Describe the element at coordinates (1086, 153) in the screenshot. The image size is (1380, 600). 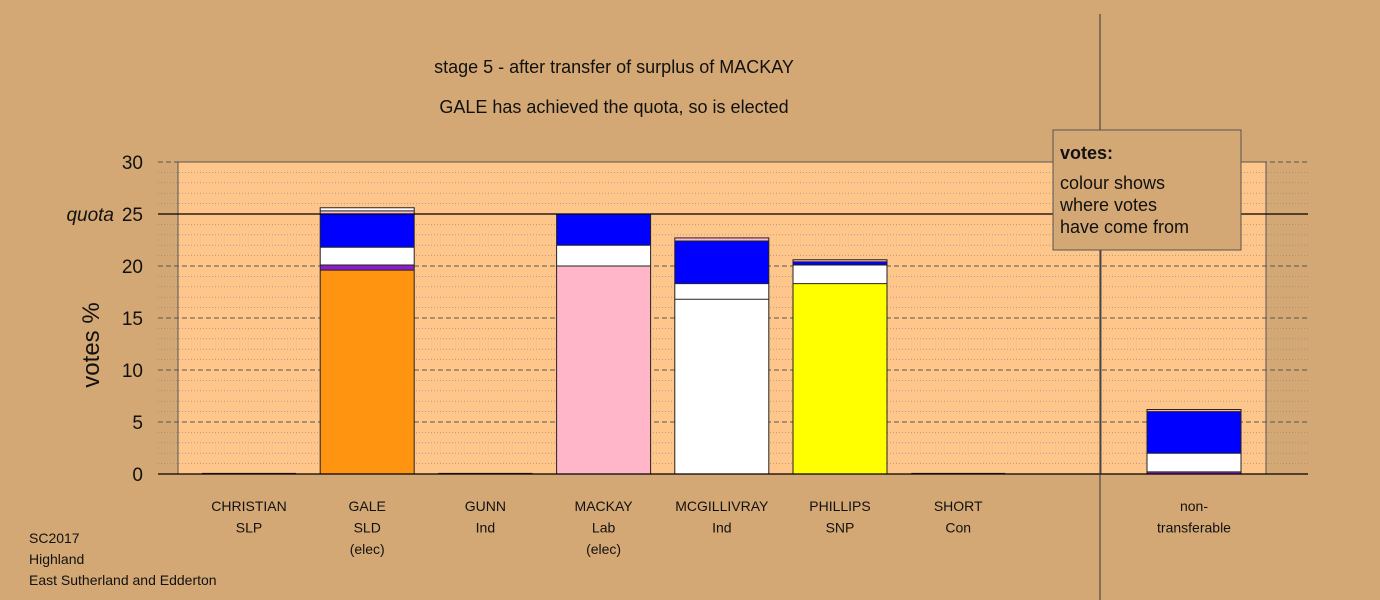
I see `legend-title: votes:` at that location.